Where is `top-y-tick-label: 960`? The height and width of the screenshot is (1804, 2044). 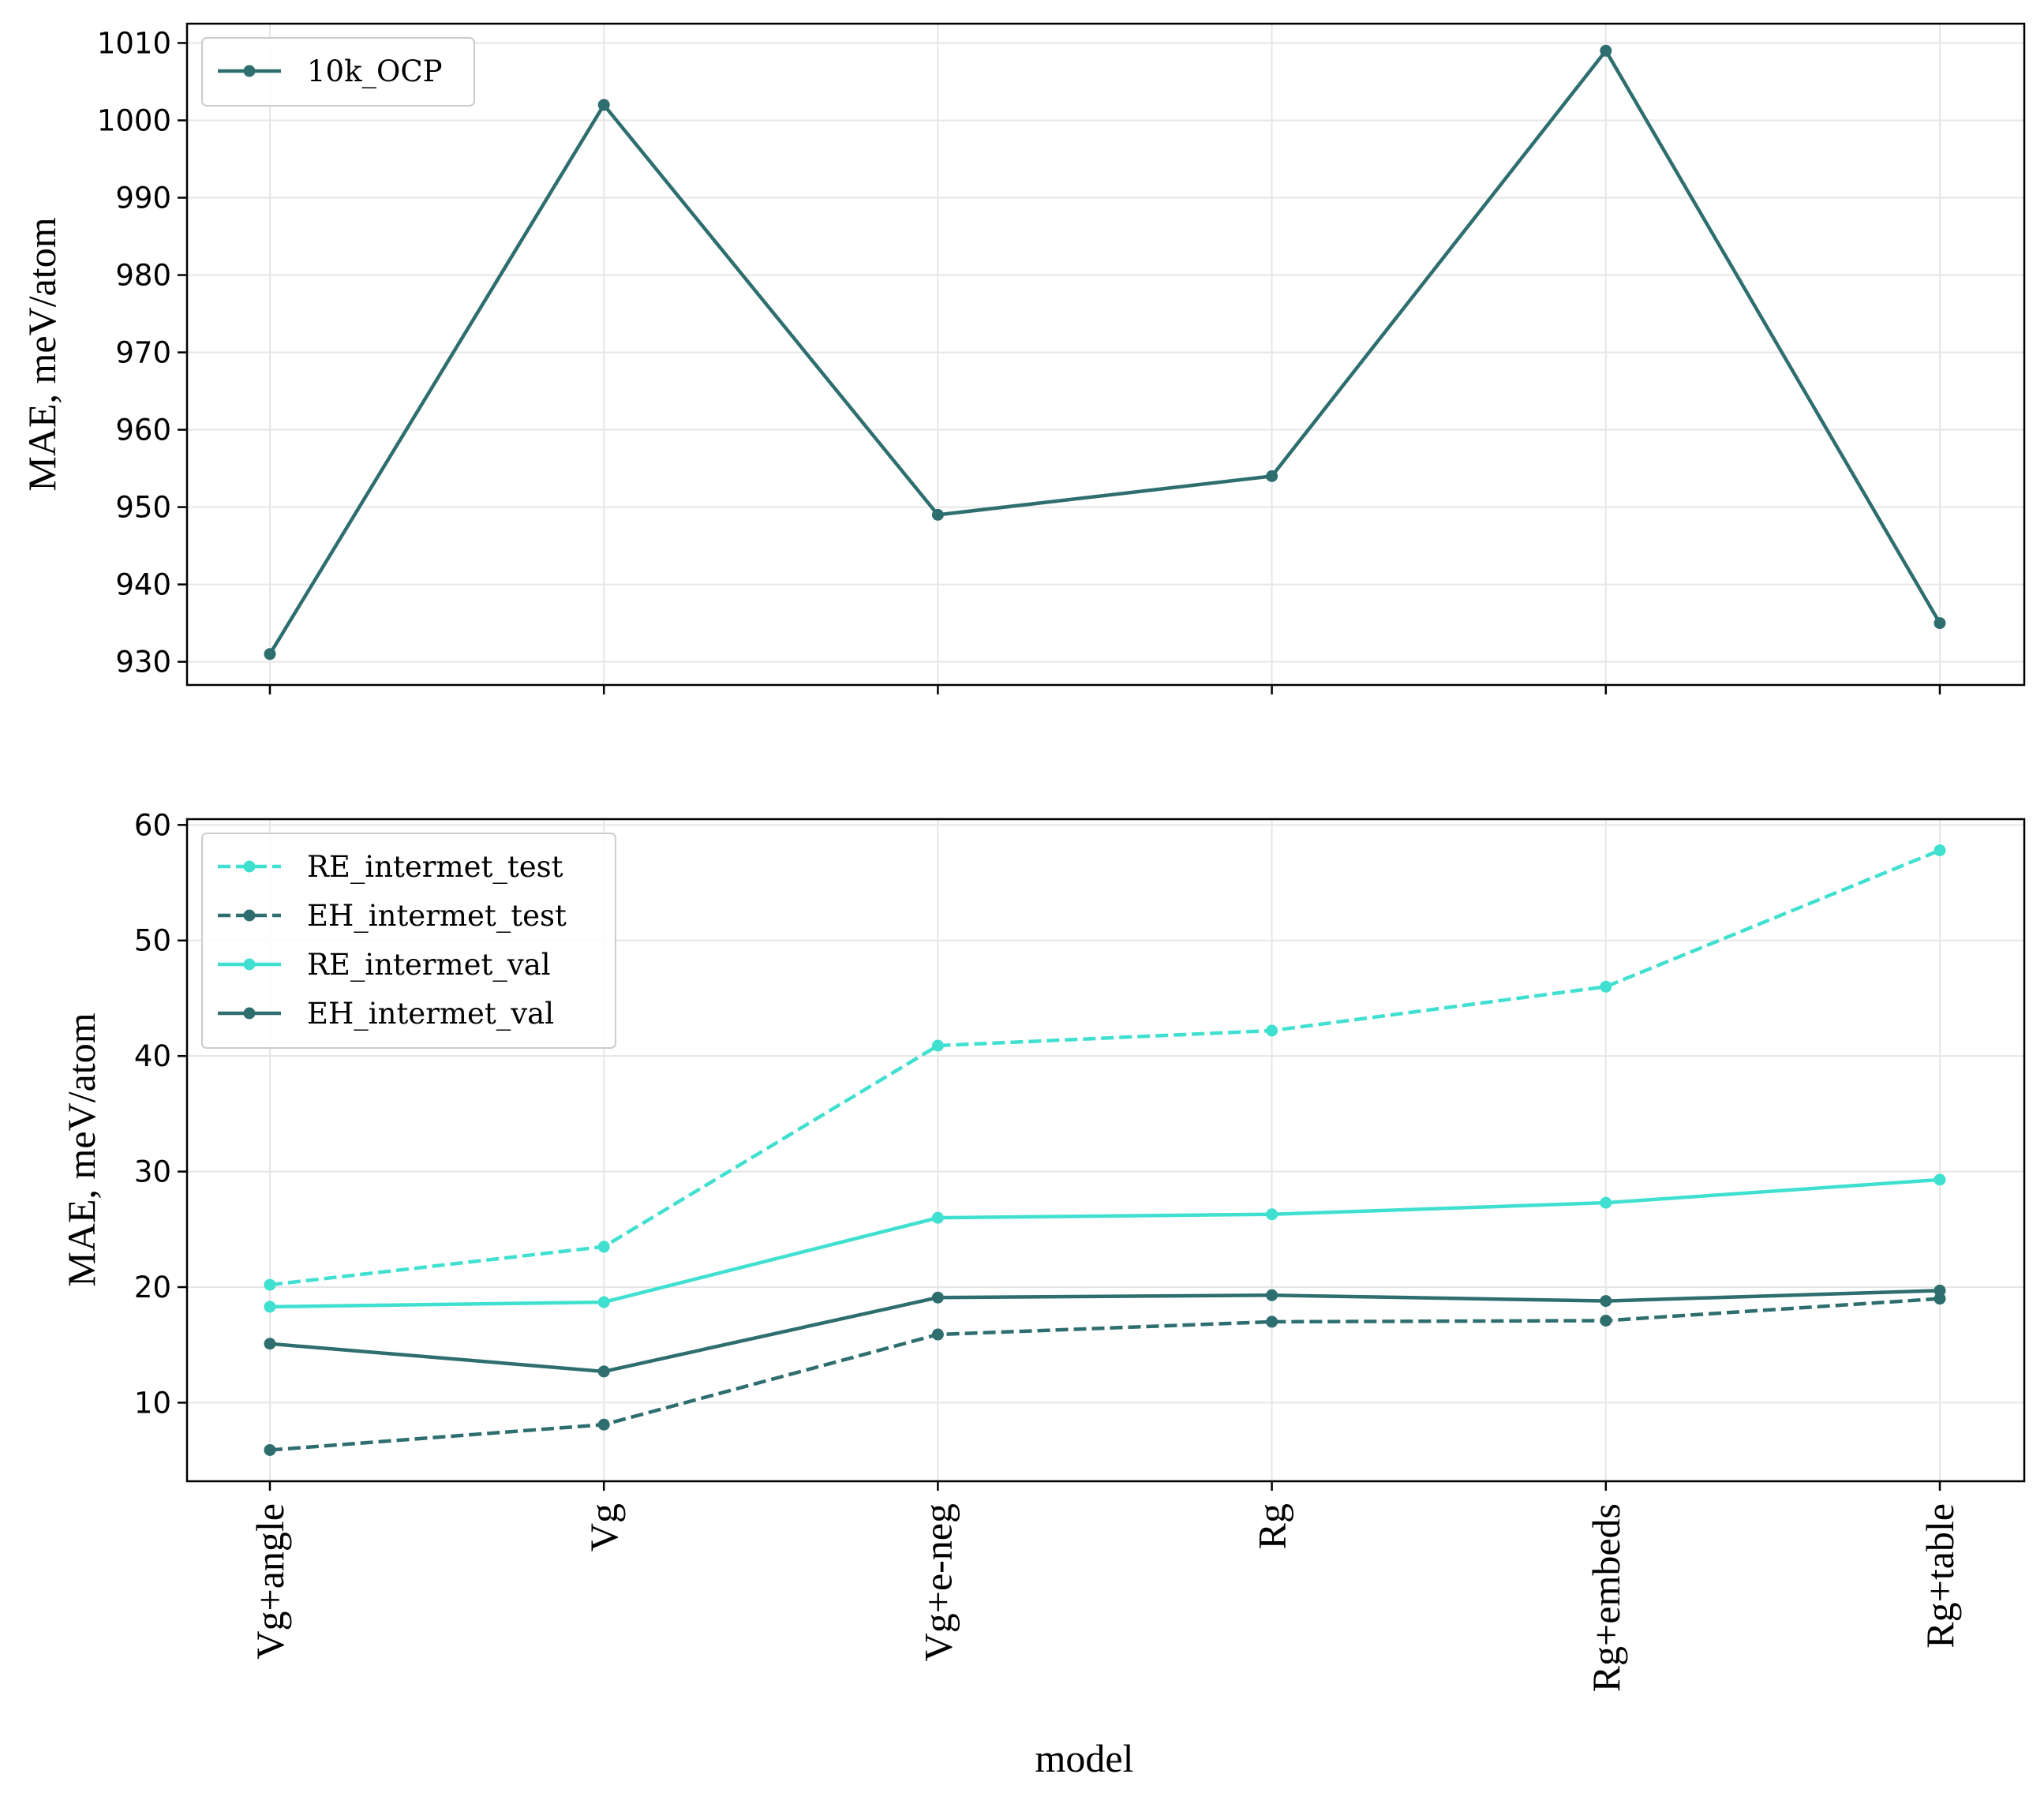 top-y-tick-label: 960 is located at coordinates (143, 430).